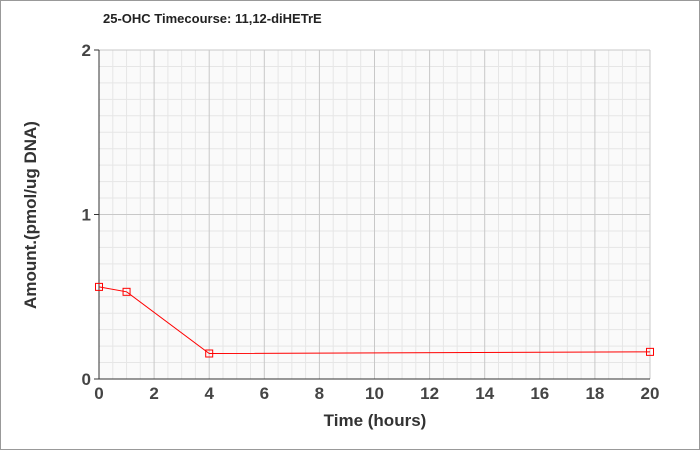 Image resolution: width=700 pixels, height=450 pixels. What do you see at coordinates (374, 320) in the screenshot?
I see `series-line` at bounding box center [374, 320].